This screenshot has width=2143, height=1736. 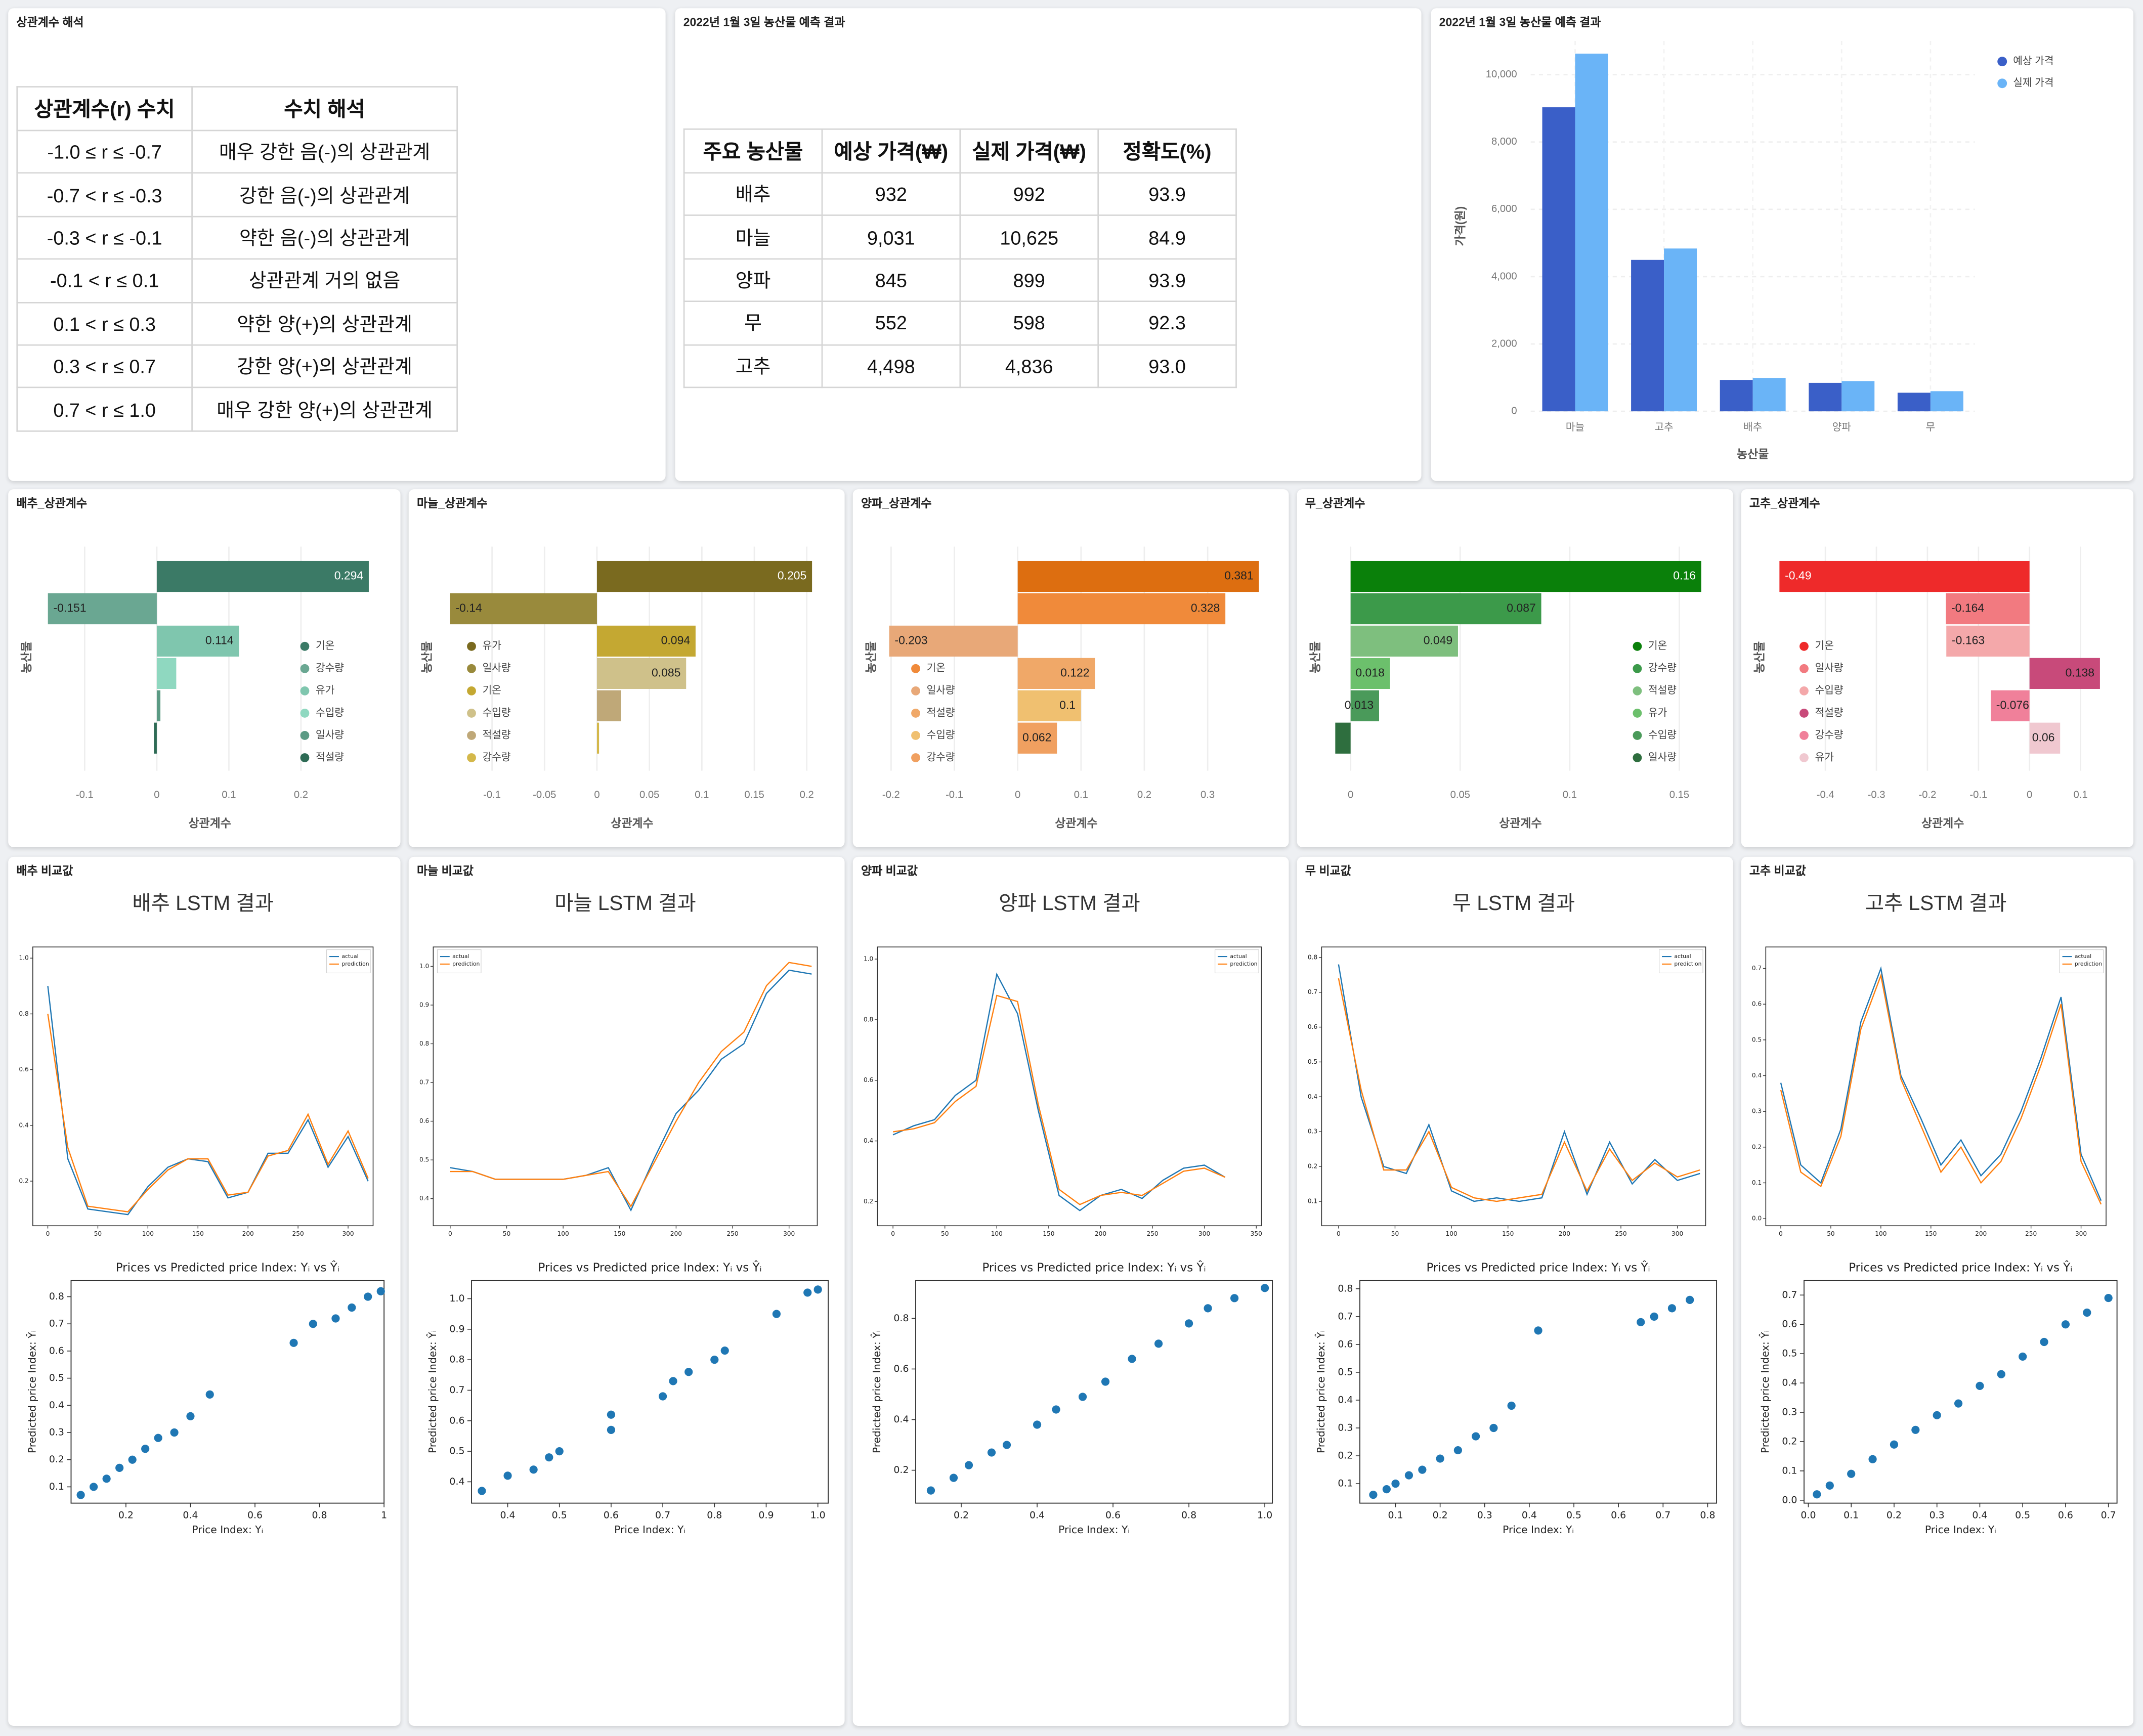 I want to click on table-cell: 약한 음(-)의 상관관계, so click(x=324, y=237).